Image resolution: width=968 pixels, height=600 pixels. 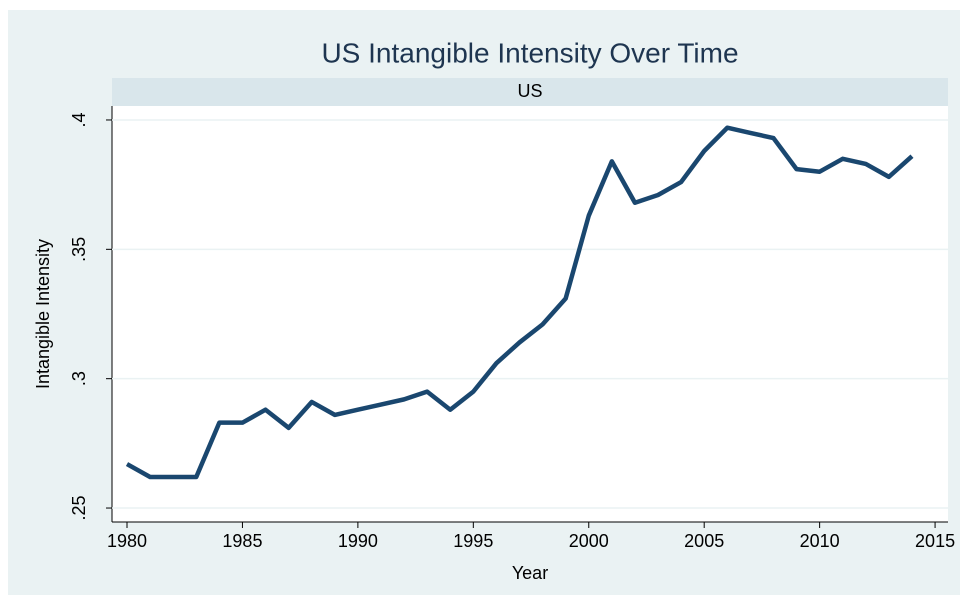 I want to click on x-tick-label: 2015, so click(x=935, y=541).